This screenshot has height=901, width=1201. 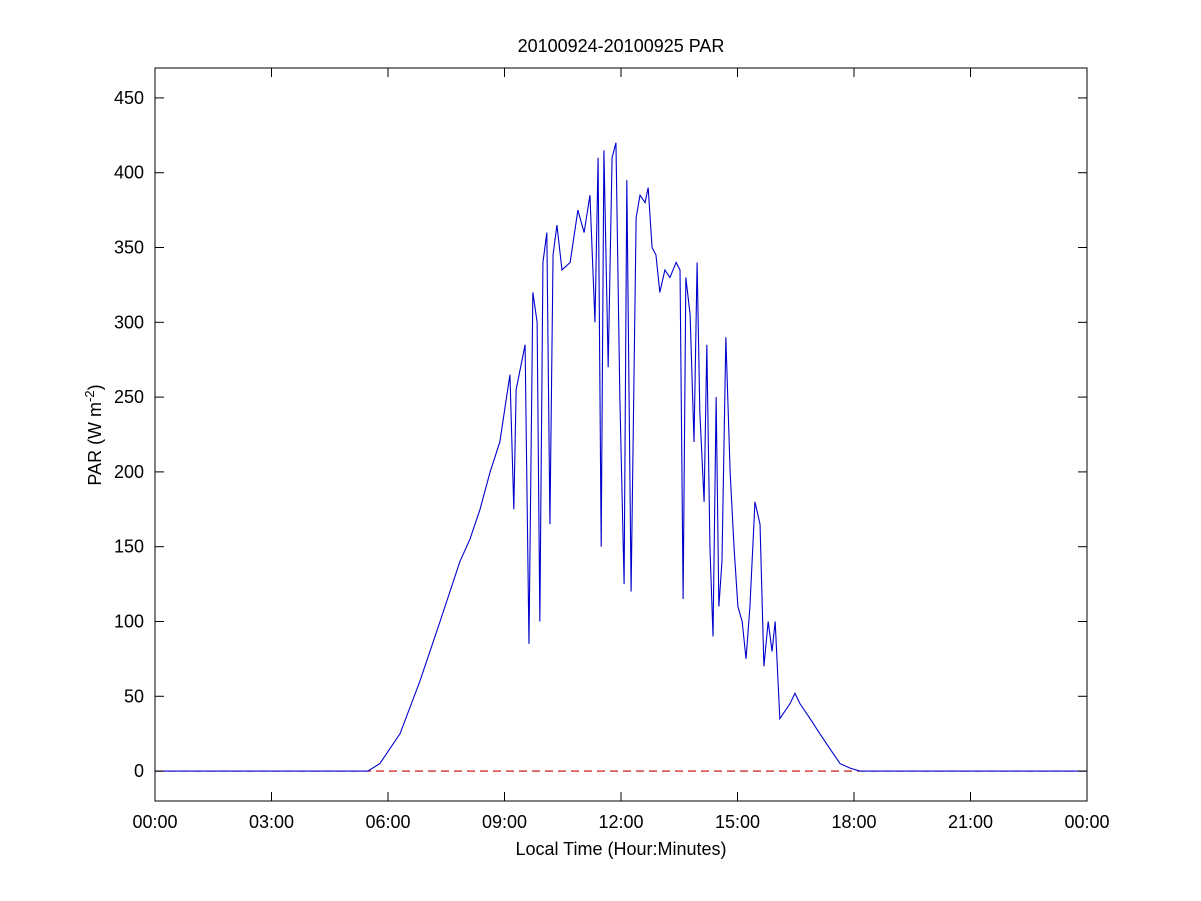 I want to click on y-tick-label: 200, so click(x=129, y=472).